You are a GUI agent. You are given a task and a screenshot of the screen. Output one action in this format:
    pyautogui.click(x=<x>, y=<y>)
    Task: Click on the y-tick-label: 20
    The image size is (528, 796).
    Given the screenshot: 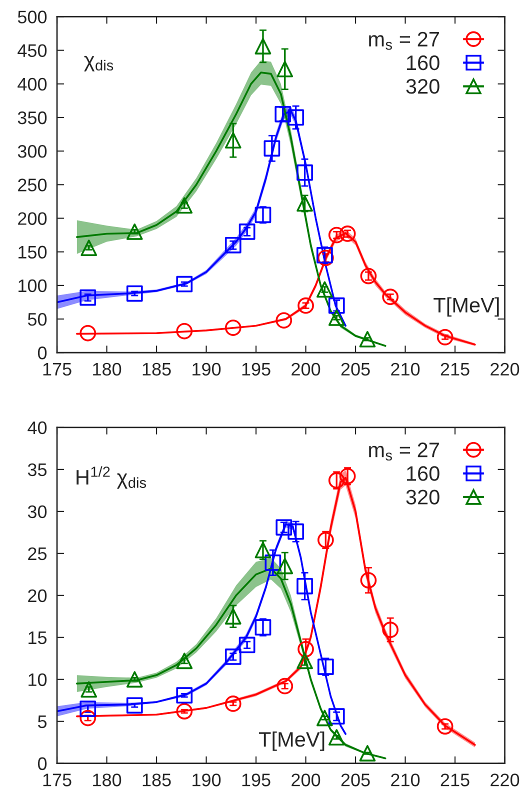 What is the action you would take?
    pyautogui.click(x=37, y=595)
    